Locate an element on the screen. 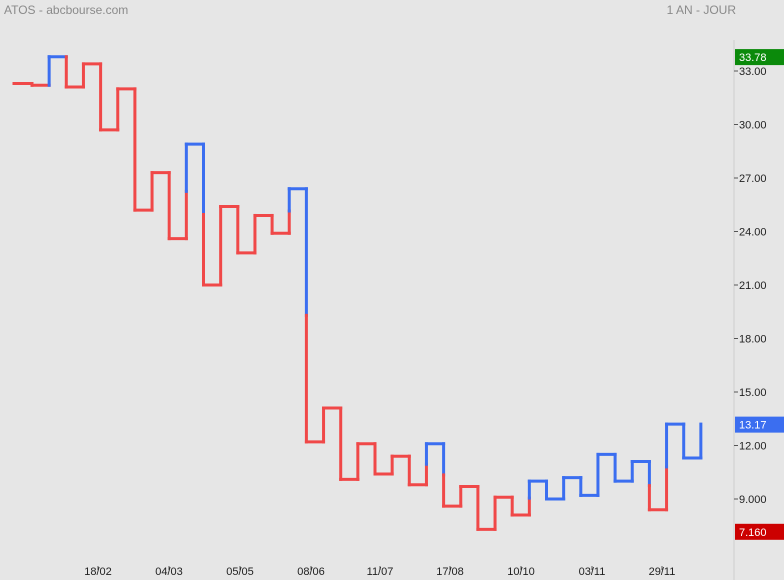 This screenshot has width=784, height=580. y-tick-label: 24.00 is located at coordinates (753, 233).